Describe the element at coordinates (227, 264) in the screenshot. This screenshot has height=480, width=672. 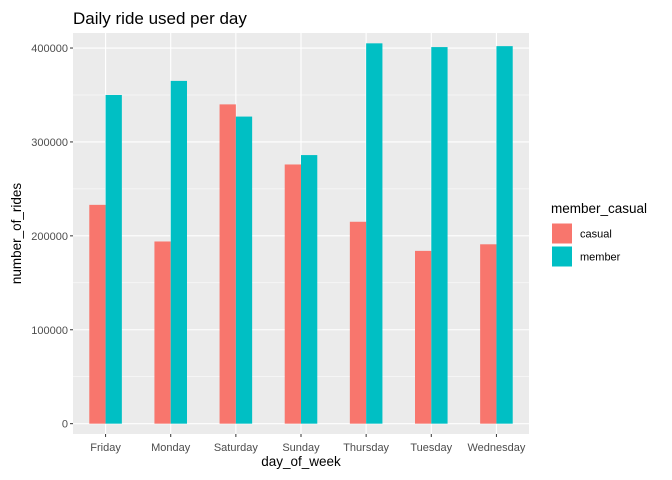
I see `bar-casual-saturday` at that location.